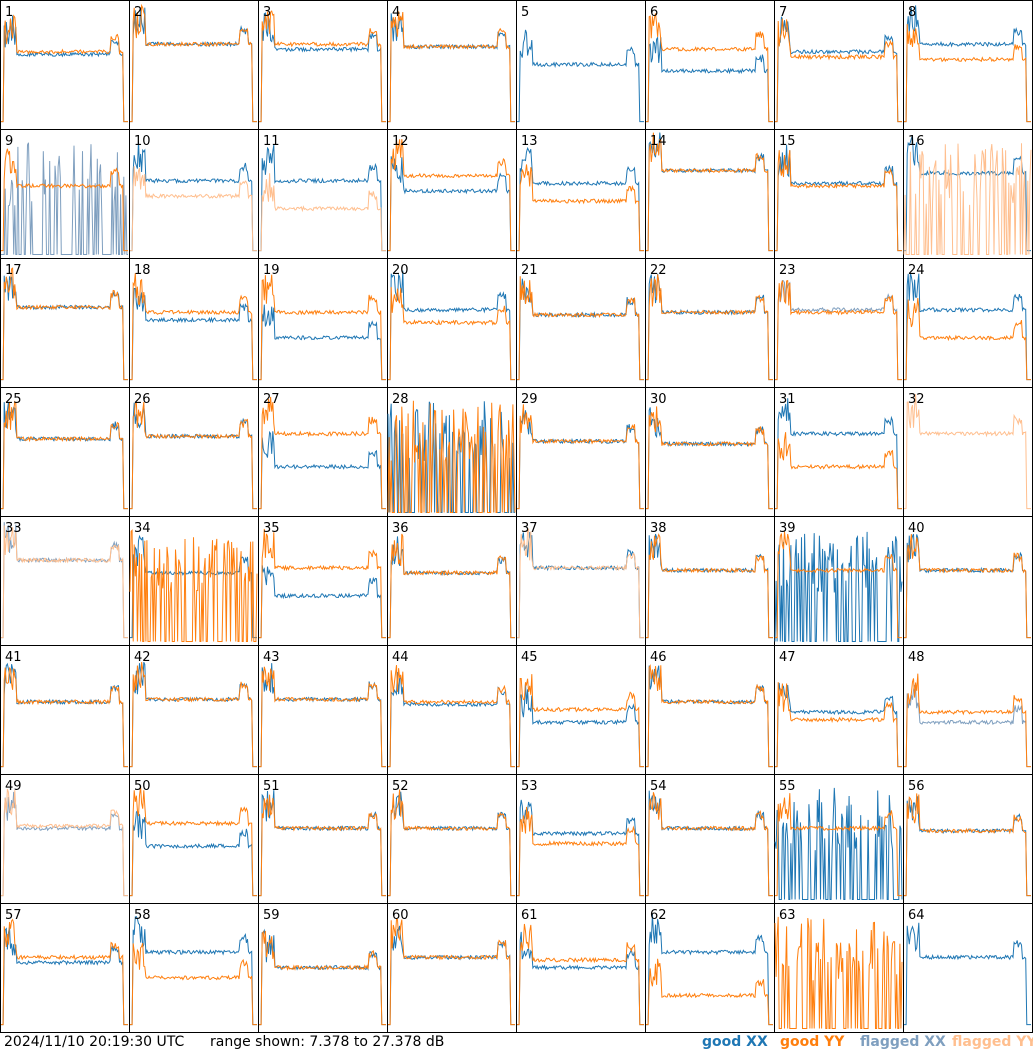 The image size is (1033, 1053). I want to click on panel-51: 51, so click(323, 839).